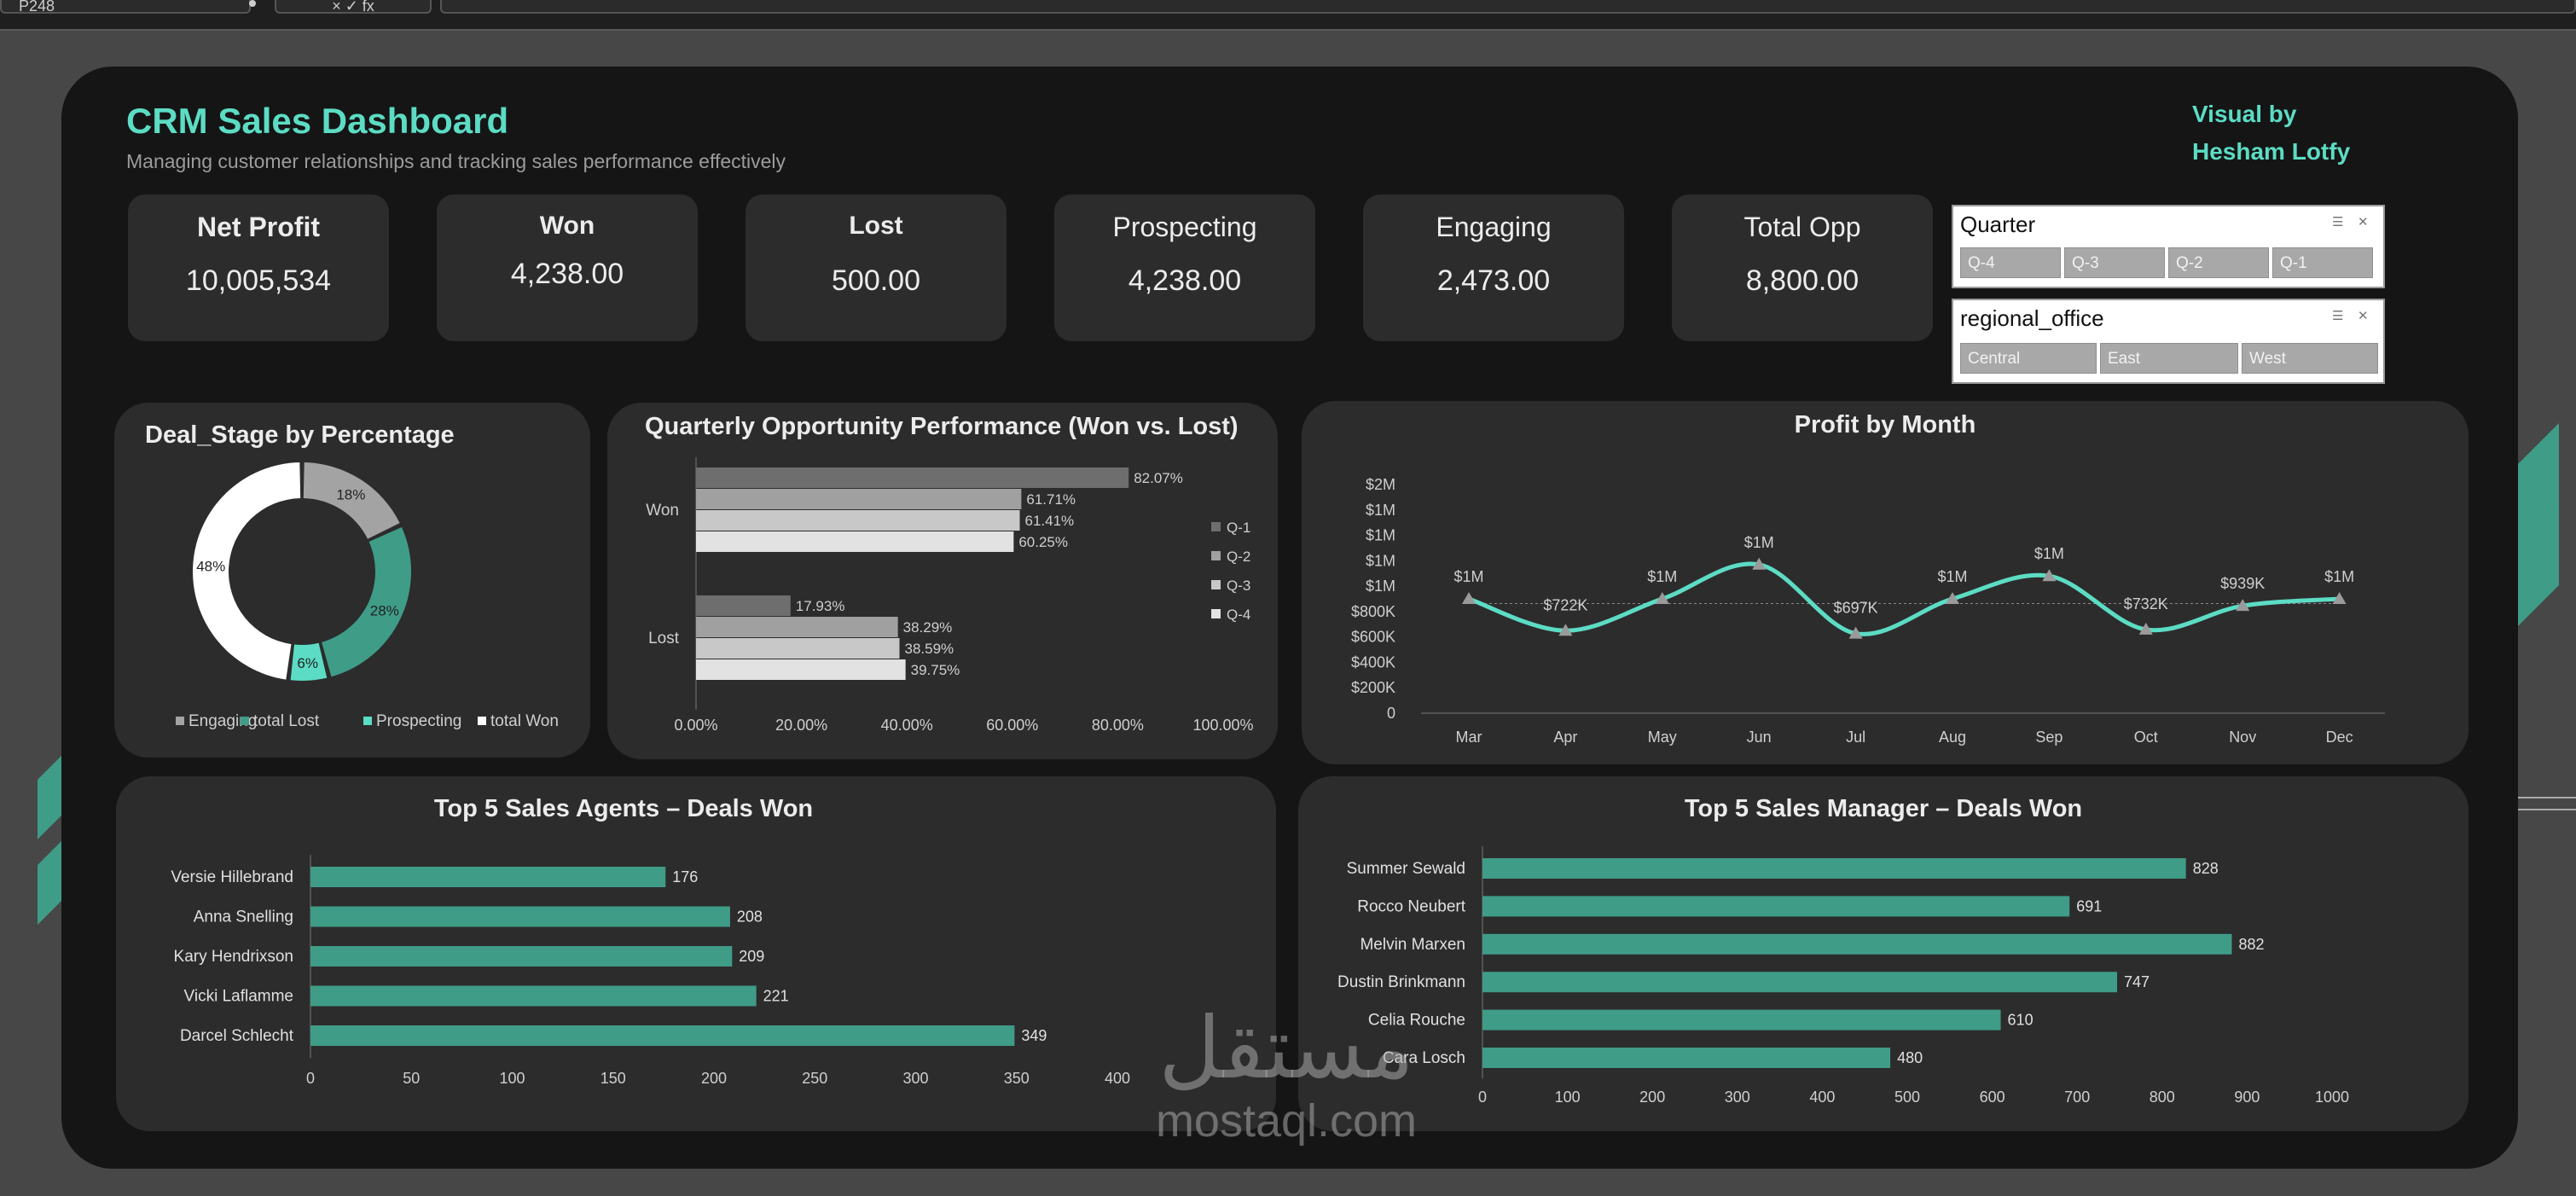  What do you see at coordinates (2546, 810) in the screenshot?
I see `right-divider-line` at bounding box center [2546, 810].